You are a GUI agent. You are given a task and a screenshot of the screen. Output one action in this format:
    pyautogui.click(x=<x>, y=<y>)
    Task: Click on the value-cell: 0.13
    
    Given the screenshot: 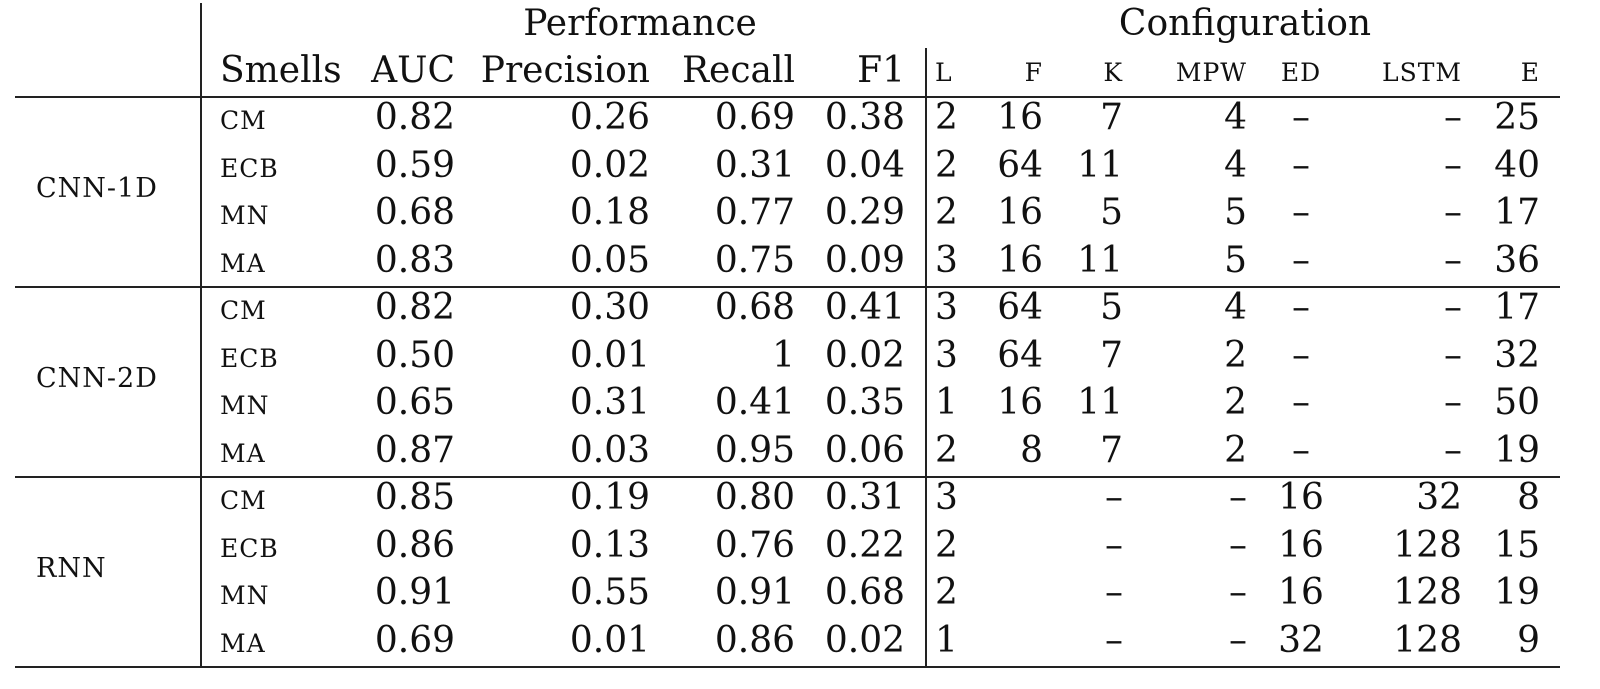 What is the action you would take?
    pyautogui.click(x=609, y=545)
    